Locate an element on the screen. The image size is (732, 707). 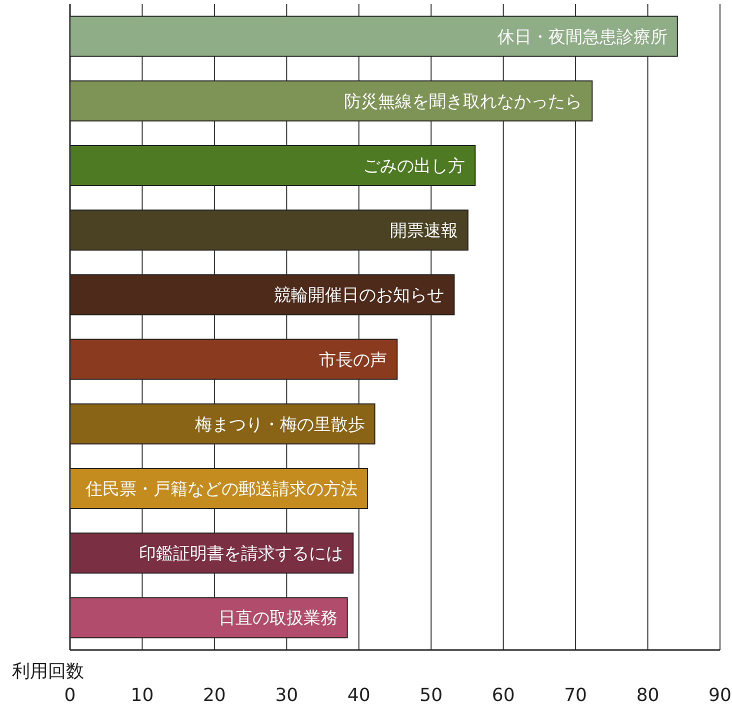
y-tick-label: 梅まつり・梅の里散歩 is located at coordinates (279, 424).